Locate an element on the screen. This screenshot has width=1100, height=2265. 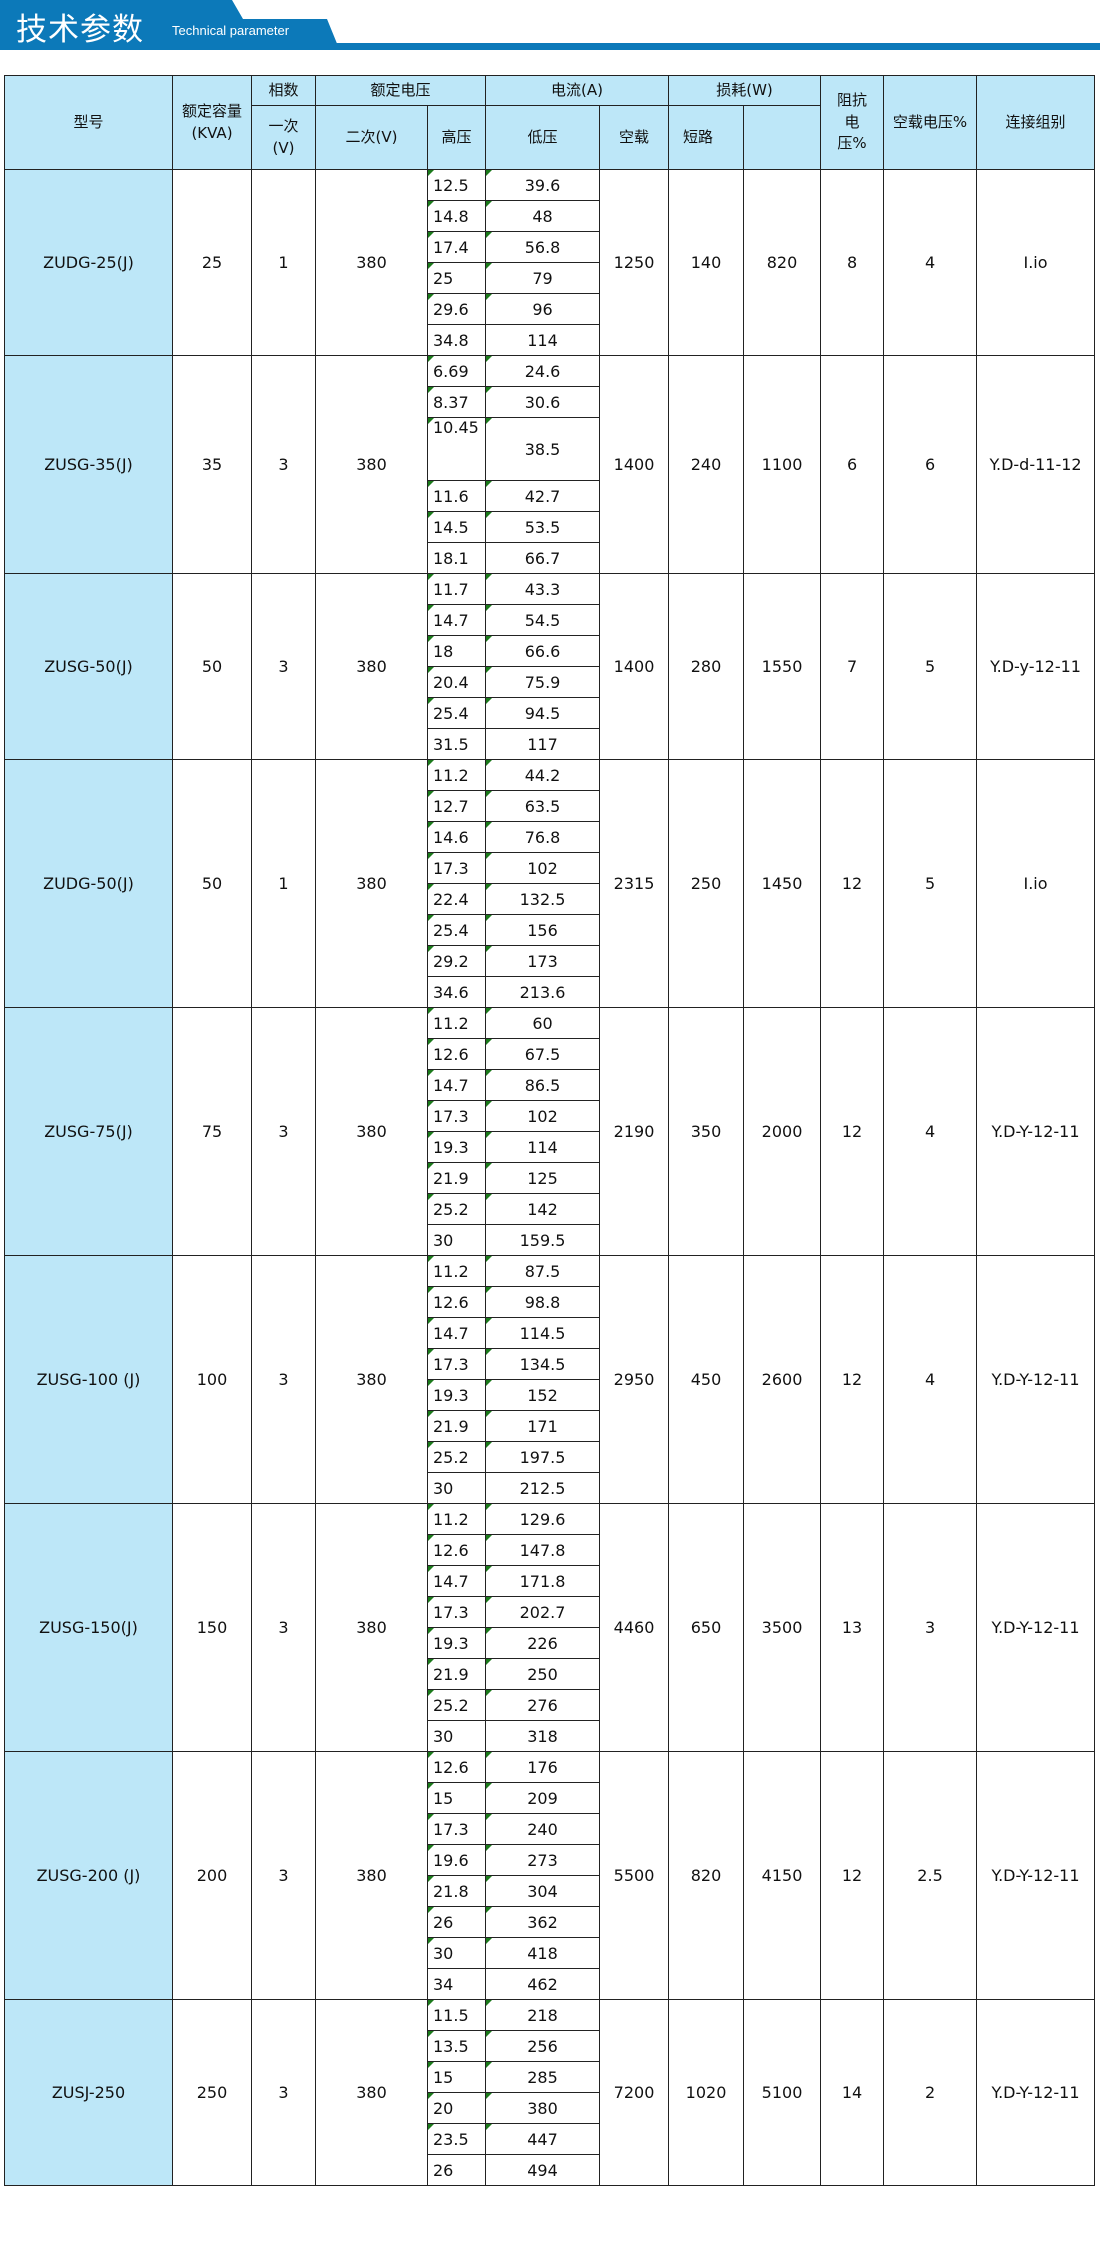
cell-value: 86.5 is located at coordinates (542, 1085).